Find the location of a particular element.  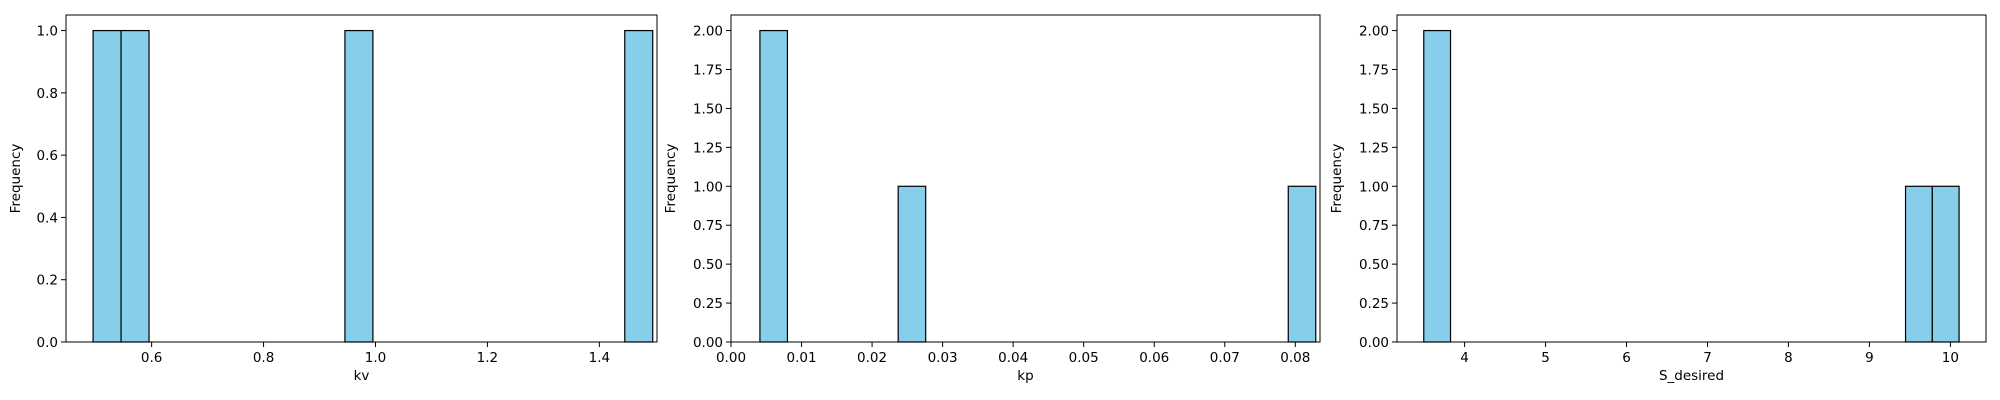

x-tick-label: 0.6 is located at coordinates (151, 358).